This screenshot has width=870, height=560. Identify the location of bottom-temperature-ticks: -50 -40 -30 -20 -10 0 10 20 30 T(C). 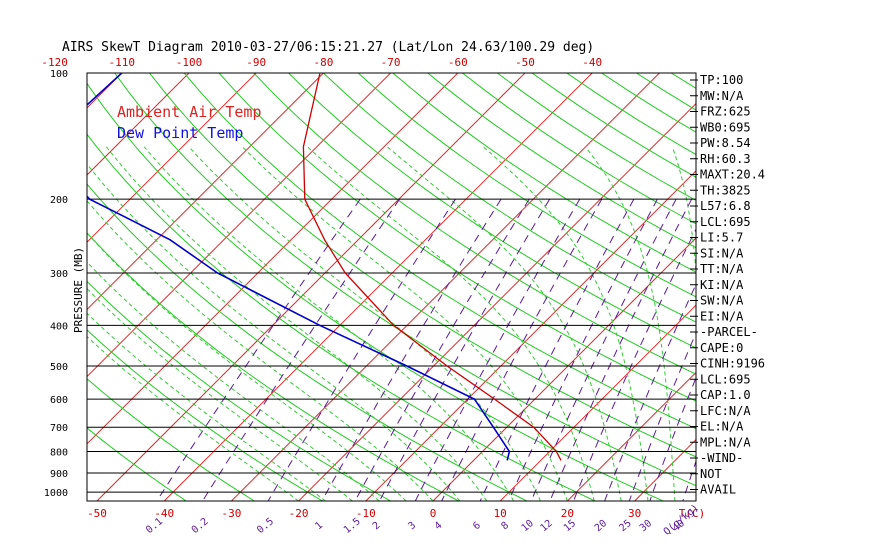
(396, 513).